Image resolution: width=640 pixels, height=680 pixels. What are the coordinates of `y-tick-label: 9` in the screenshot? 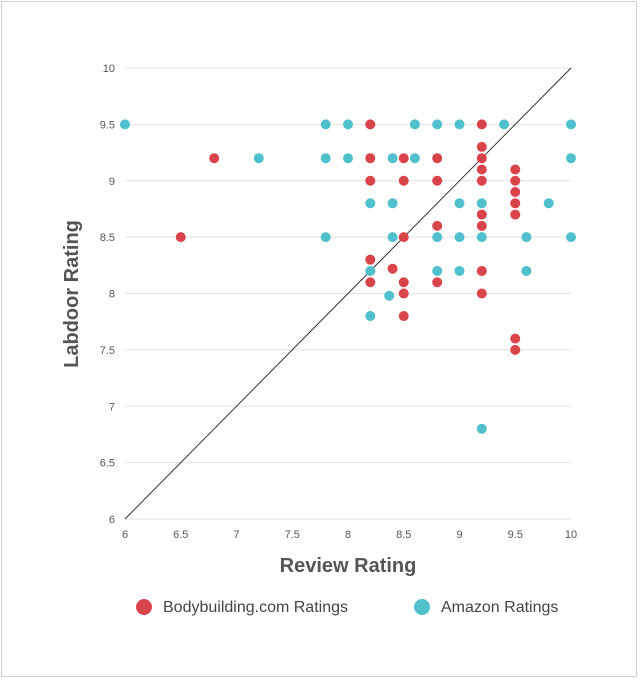 It's located at (112, 182).